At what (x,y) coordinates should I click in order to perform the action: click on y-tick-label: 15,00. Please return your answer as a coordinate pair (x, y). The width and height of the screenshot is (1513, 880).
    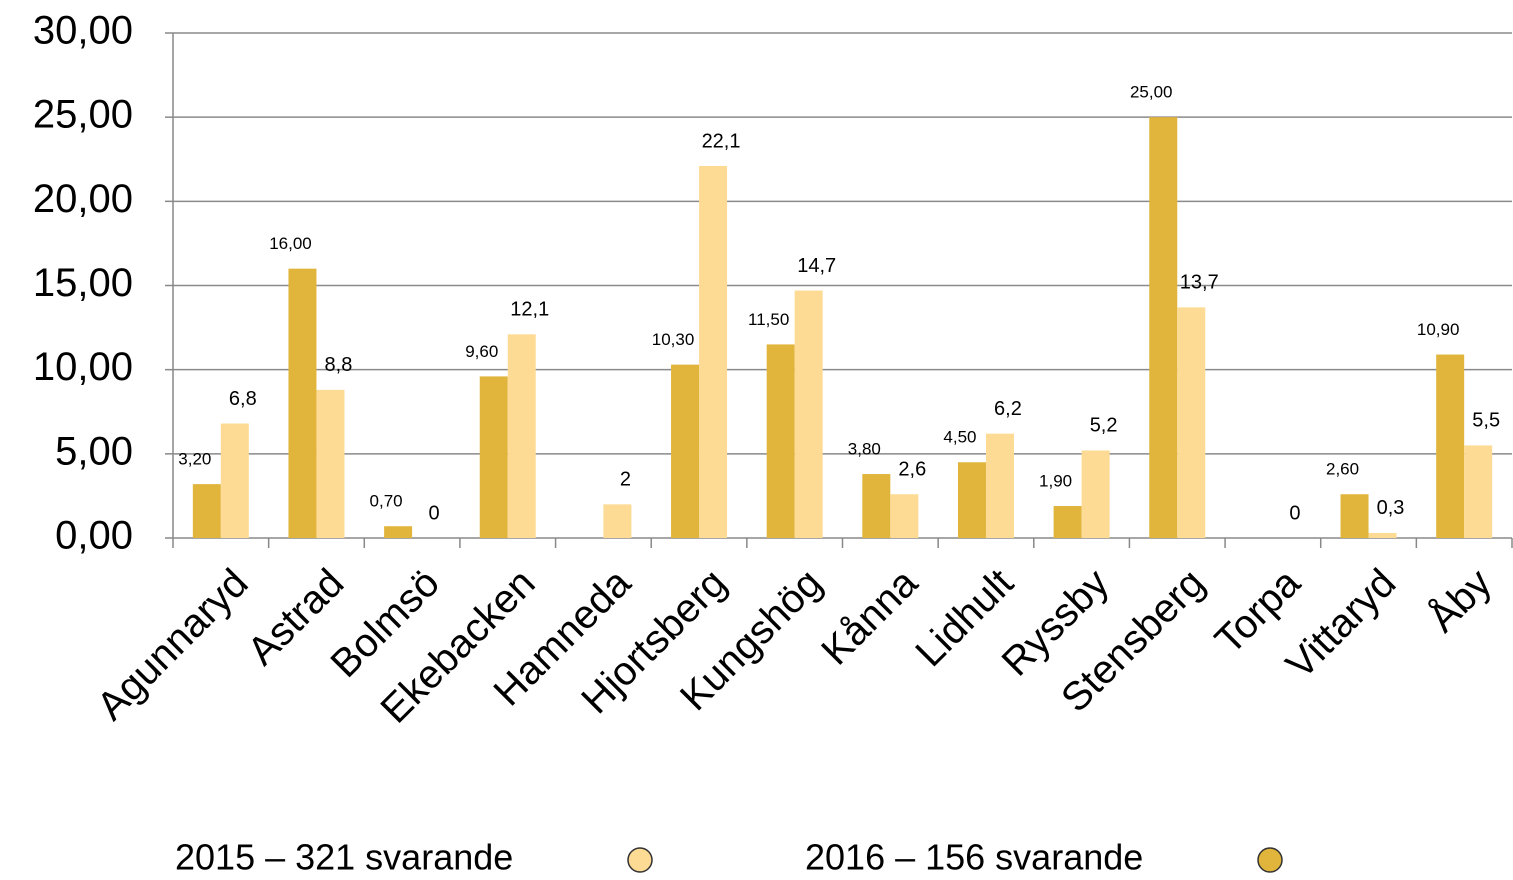
    Looking at the image, I should click on (83, 283).